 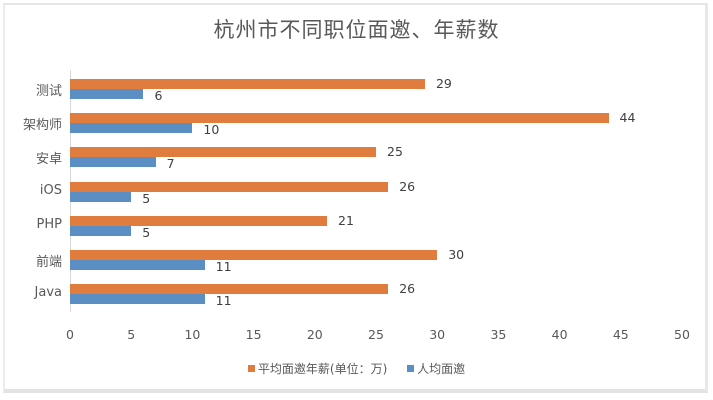 I want to click on data-label: 44, so click(x=627, y=118).